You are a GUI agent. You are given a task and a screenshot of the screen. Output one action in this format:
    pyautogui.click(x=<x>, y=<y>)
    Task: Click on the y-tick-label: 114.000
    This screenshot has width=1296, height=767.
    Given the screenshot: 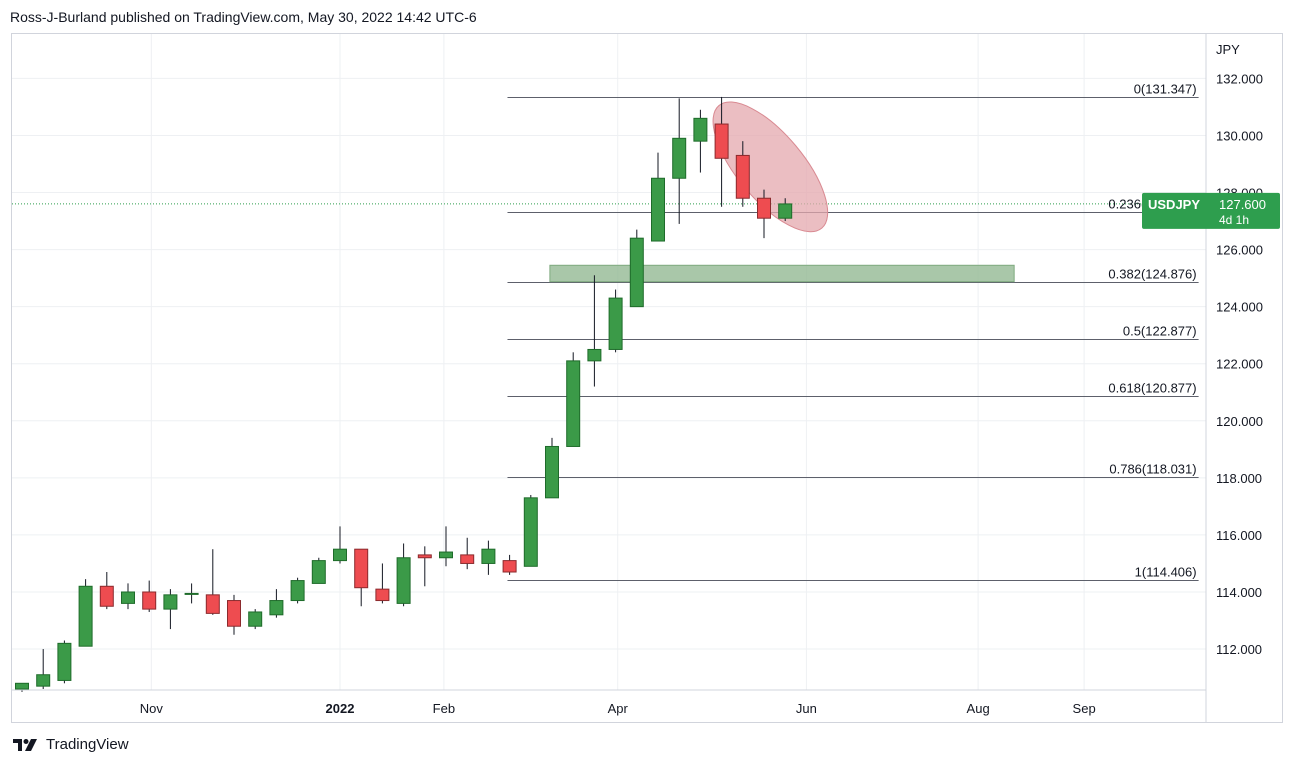 What is the action you would take?
    pyautogui.click(x=1239, y=592)
    